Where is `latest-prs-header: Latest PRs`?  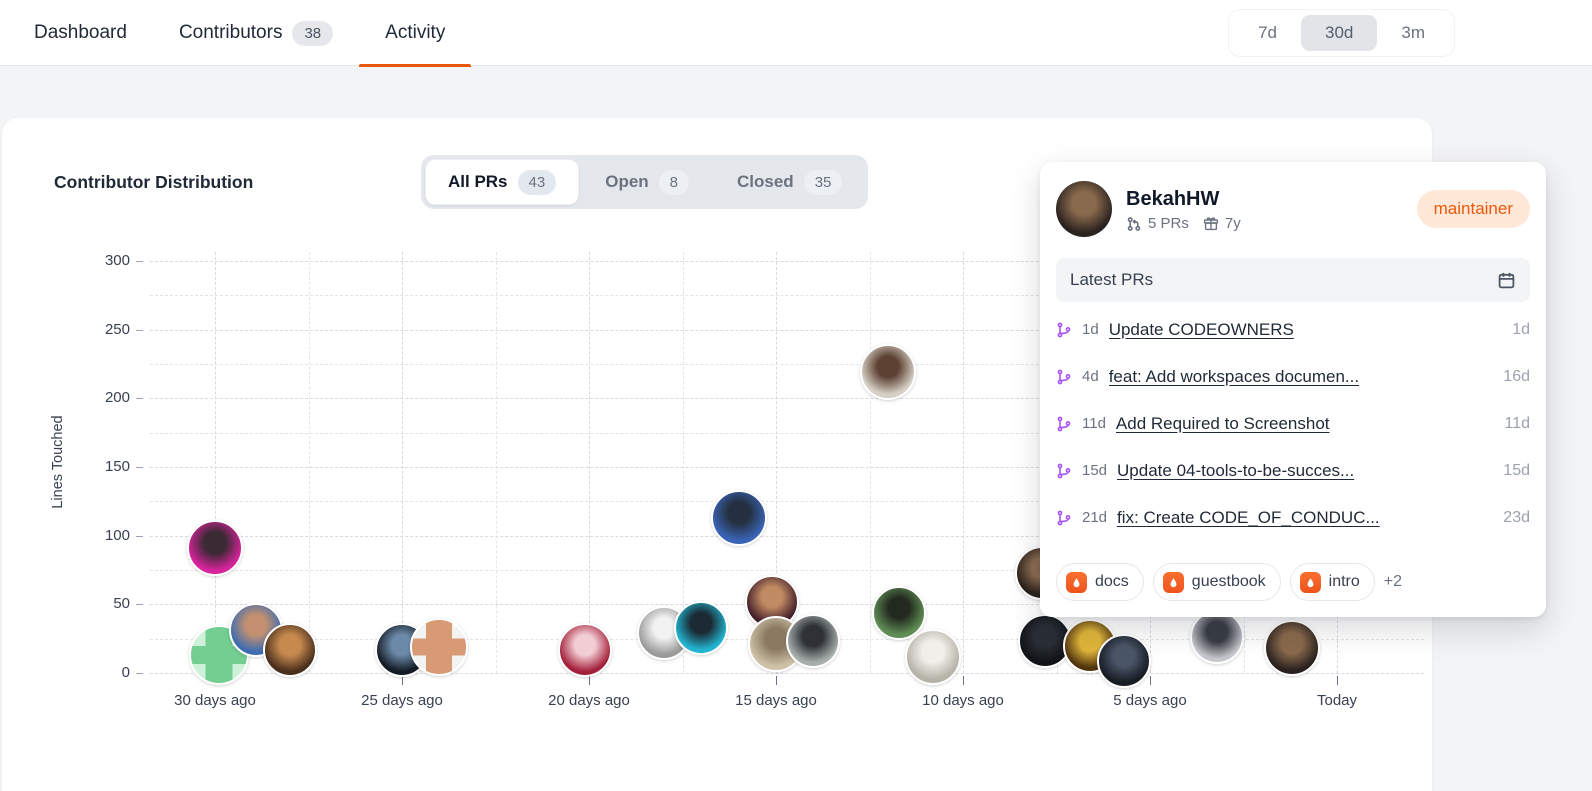 latest-prs-header: Latest PRs is located at coordinates (1293, 280).